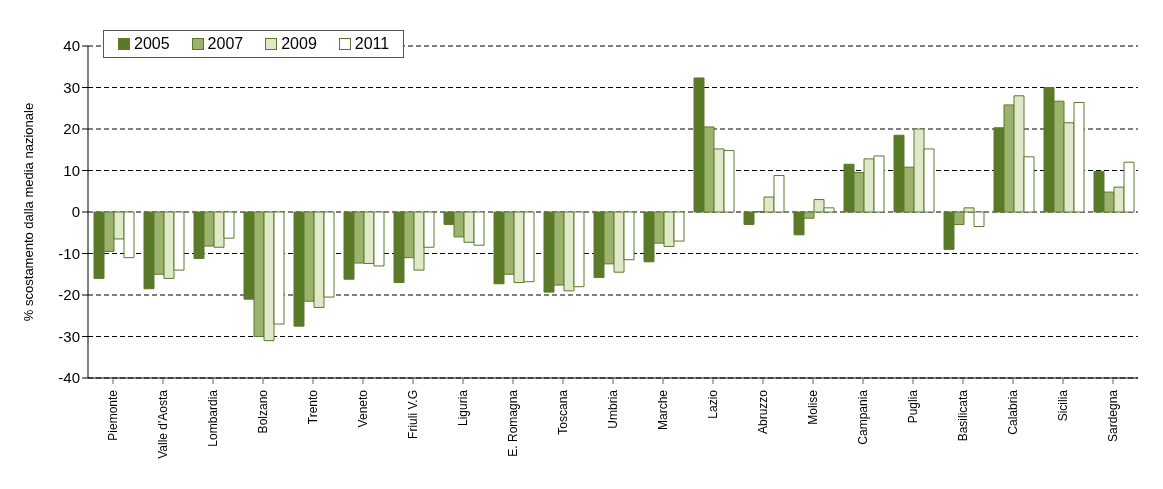  What do you see at coordinates (313, 407) in the screenshot?
I see `x-tick-label: Trento` at bounding box center [313, 407].